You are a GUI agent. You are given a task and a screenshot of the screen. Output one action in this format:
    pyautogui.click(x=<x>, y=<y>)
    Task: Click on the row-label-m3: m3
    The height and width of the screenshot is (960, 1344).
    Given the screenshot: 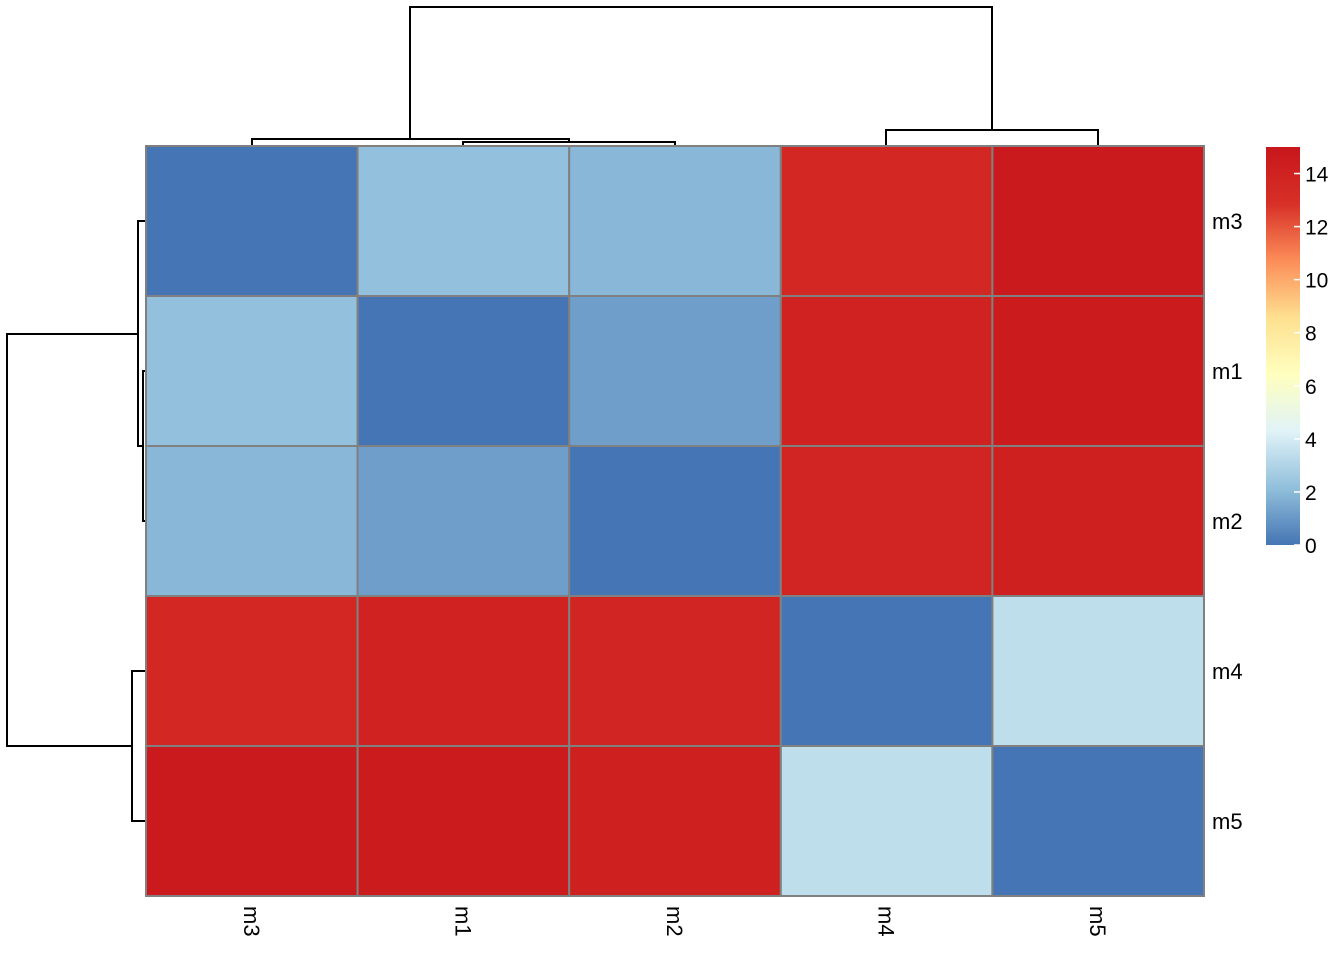 What is the action you would take?
    pyautogui.click(x=1227, y=221)
    